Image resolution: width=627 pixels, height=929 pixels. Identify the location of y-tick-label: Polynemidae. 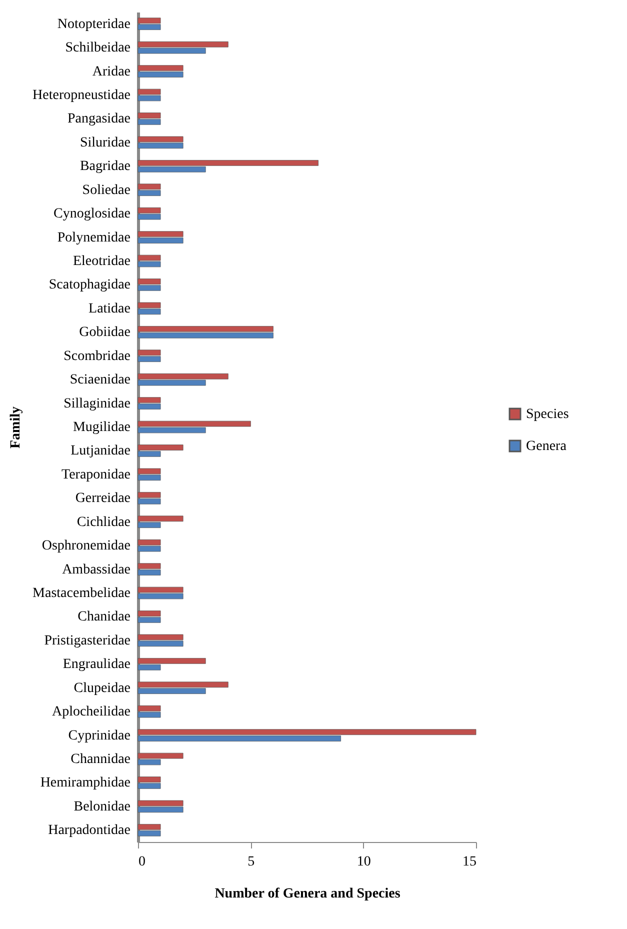
(93, 238).